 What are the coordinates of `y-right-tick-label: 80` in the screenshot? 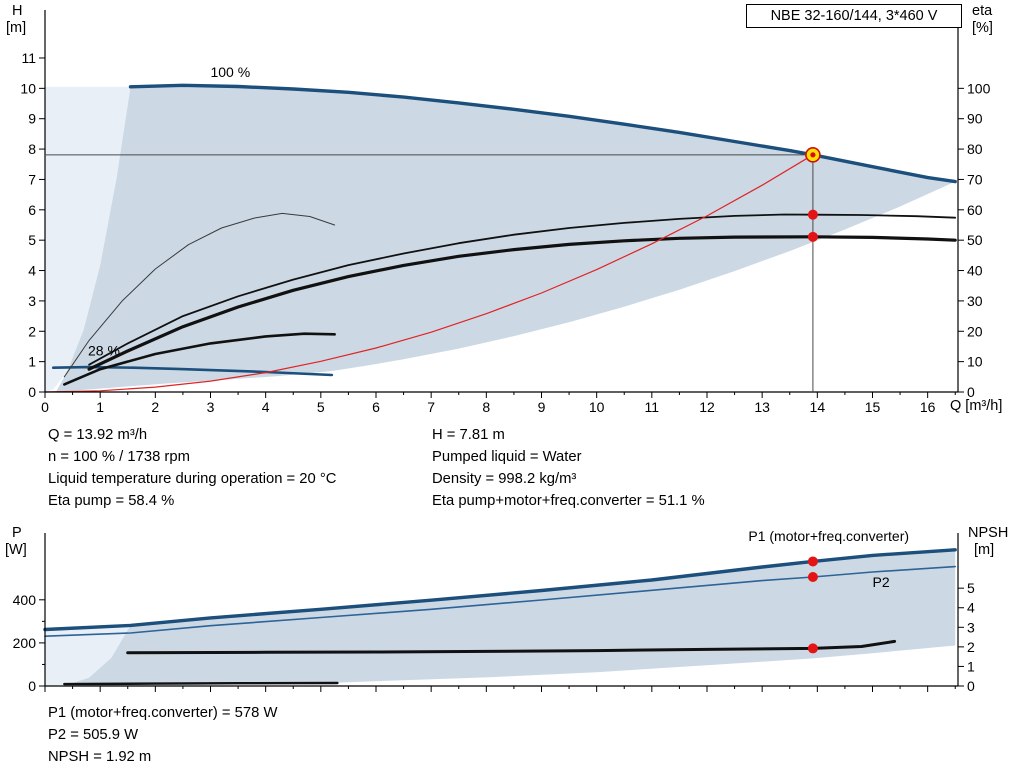 It's located at (975, 149).